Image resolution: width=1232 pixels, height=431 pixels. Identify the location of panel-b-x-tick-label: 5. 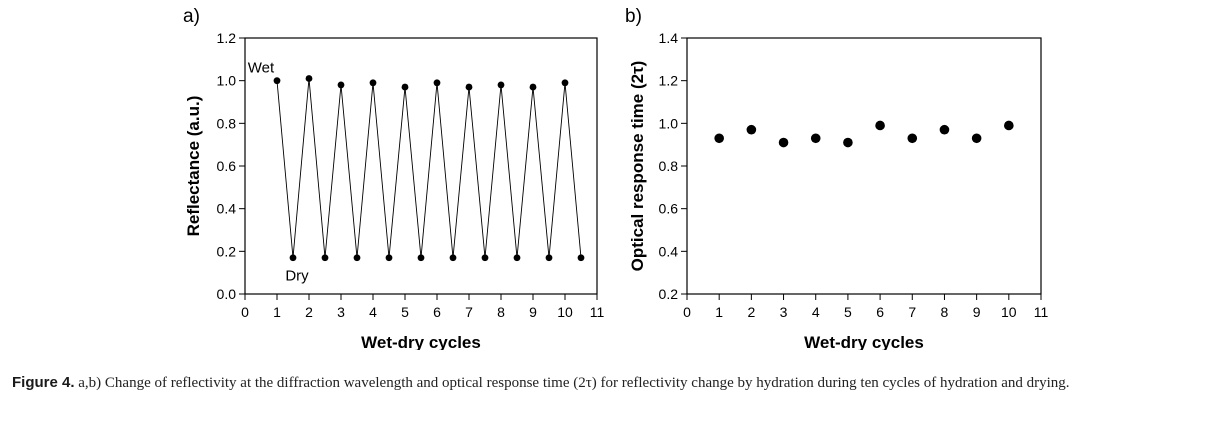
(848, 312).